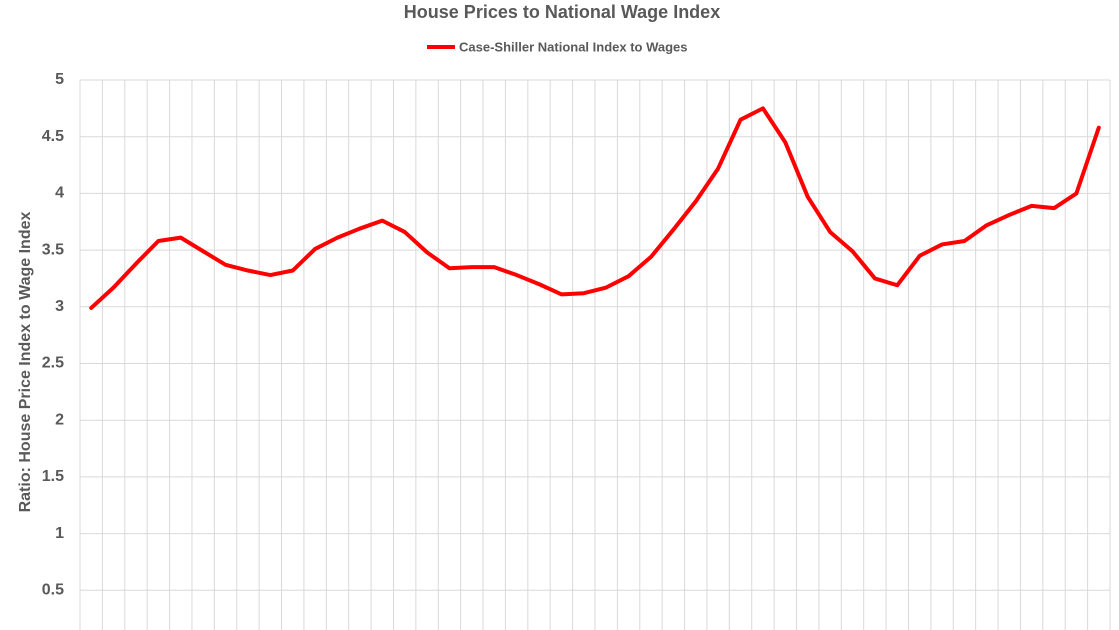  I want to click on y-tick-label: 5, so click(59, 79).